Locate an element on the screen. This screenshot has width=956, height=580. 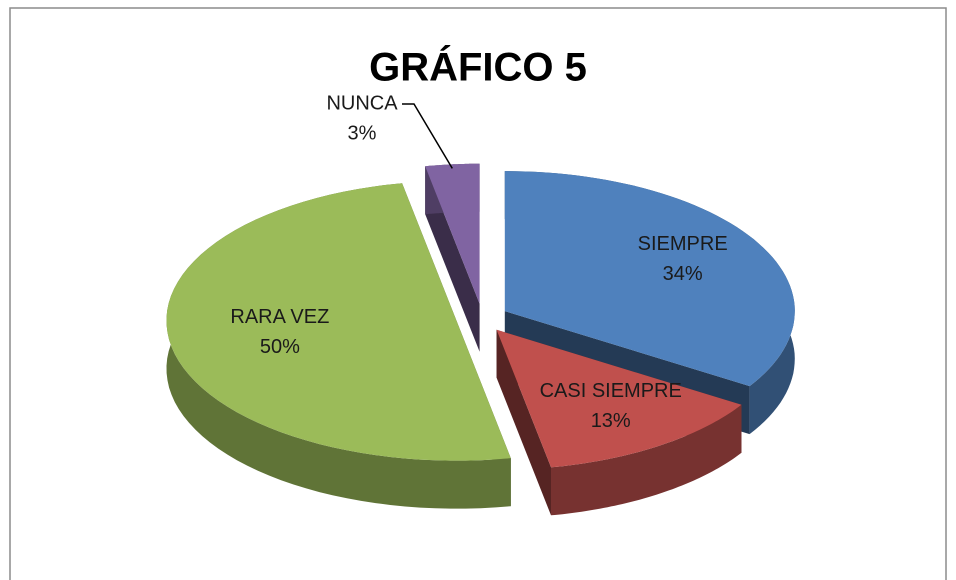
slice-rim is located at coordinates (646, 460).